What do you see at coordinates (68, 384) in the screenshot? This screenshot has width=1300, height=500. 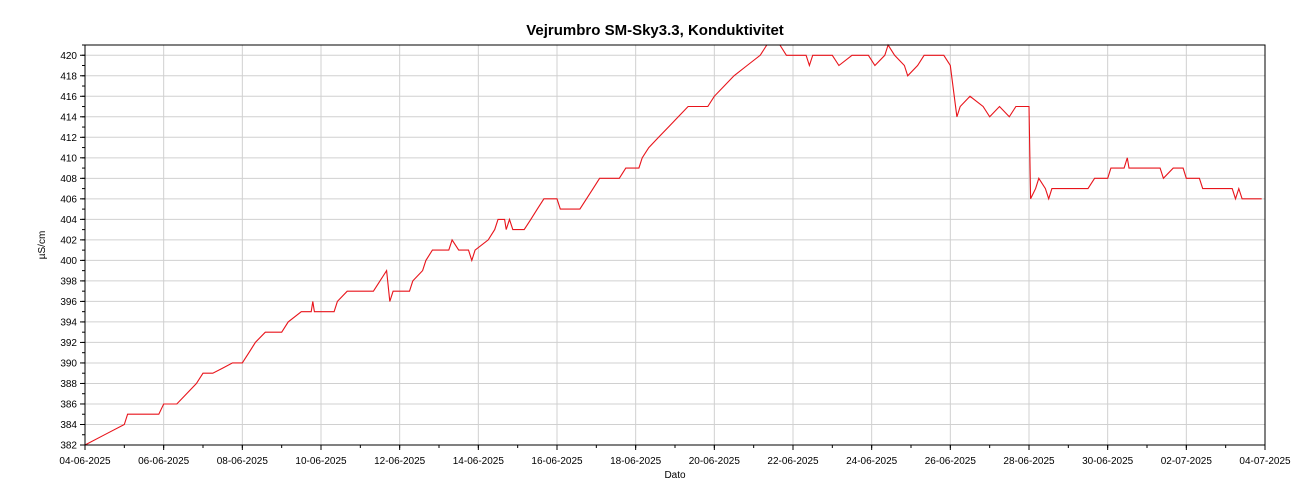 I see `y-tick-label: 388` at bounding box center [68, 384].